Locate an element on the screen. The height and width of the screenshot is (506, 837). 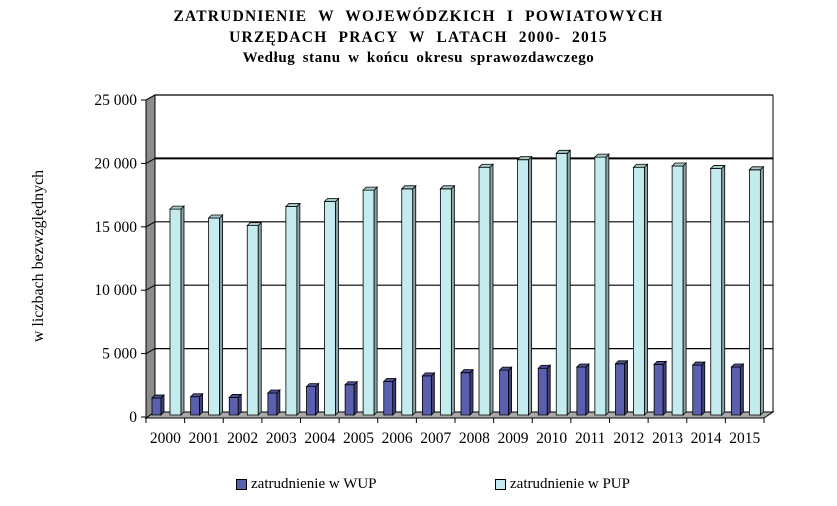
x-tick-label: 2005 is located at coordinates (358, 438).